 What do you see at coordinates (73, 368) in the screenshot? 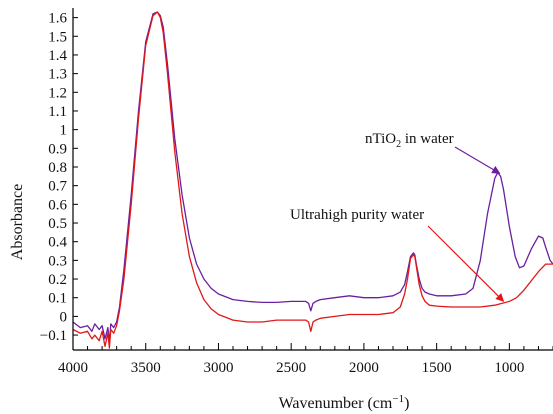
I see `x-tick-label: 4000` at bounding box center [73, 368].